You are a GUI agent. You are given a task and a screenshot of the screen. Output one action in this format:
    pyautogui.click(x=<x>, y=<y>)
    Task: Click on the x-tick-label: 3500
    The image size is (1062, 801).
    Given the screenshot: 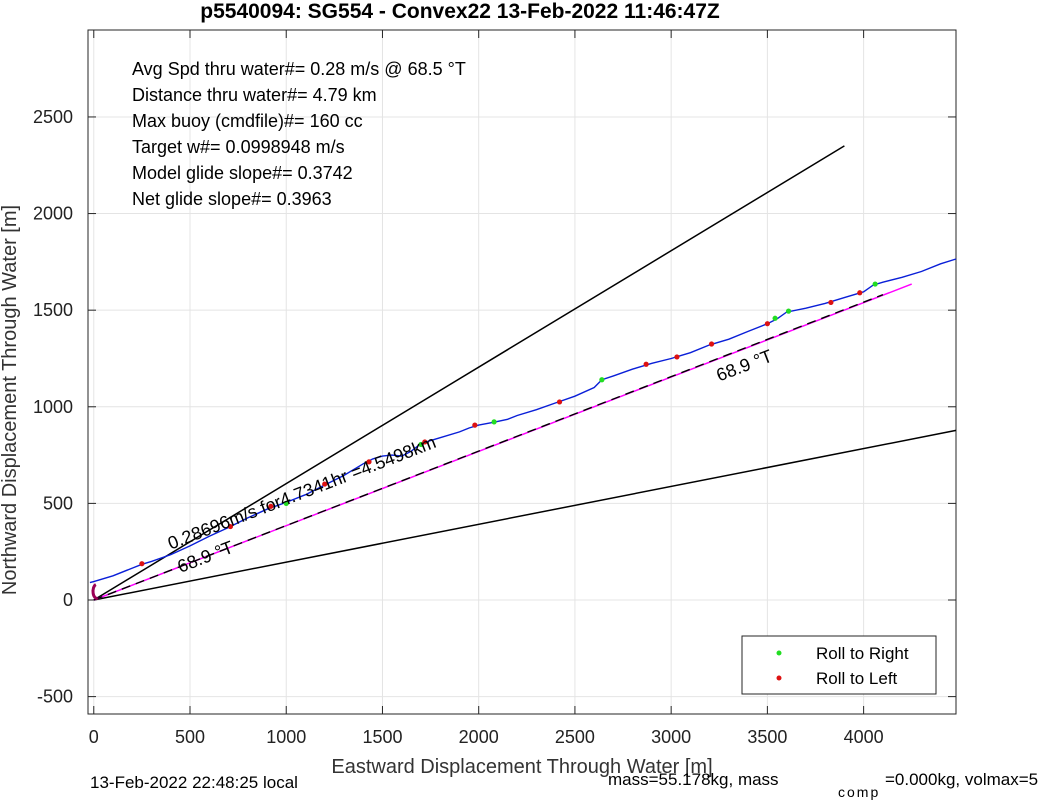 What is the action you would take?
    pyautogui.click(x=767, y=737)
    